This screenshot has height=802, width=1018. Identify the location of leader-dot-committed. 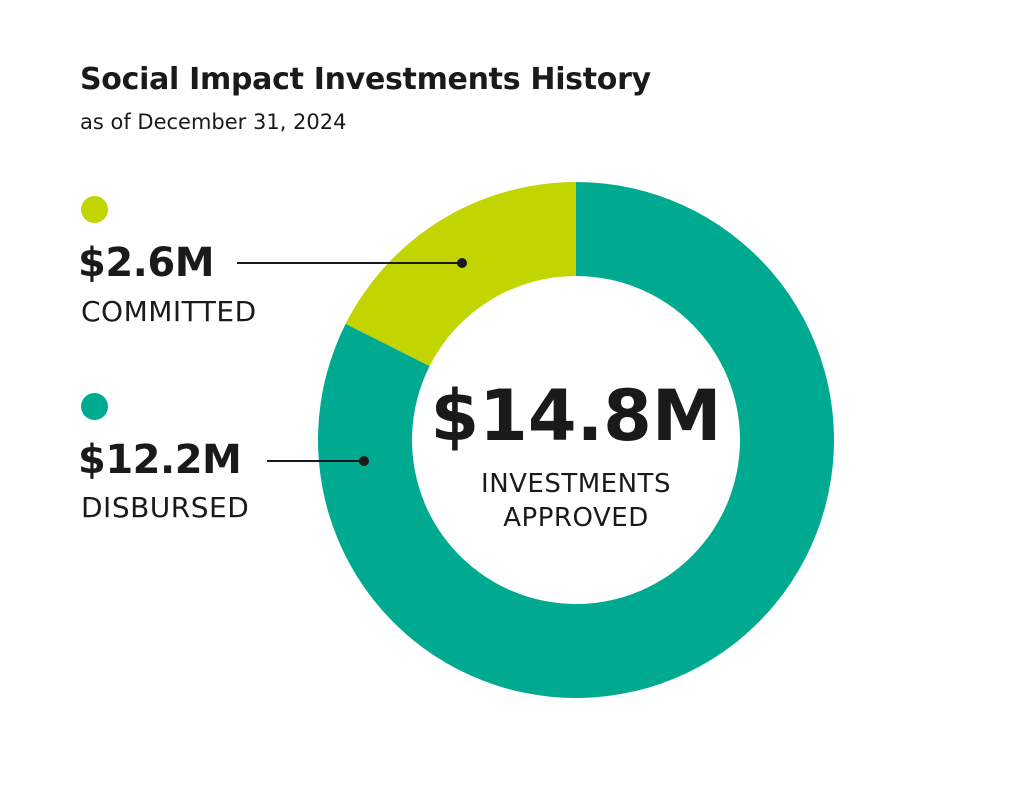
(462, 263).